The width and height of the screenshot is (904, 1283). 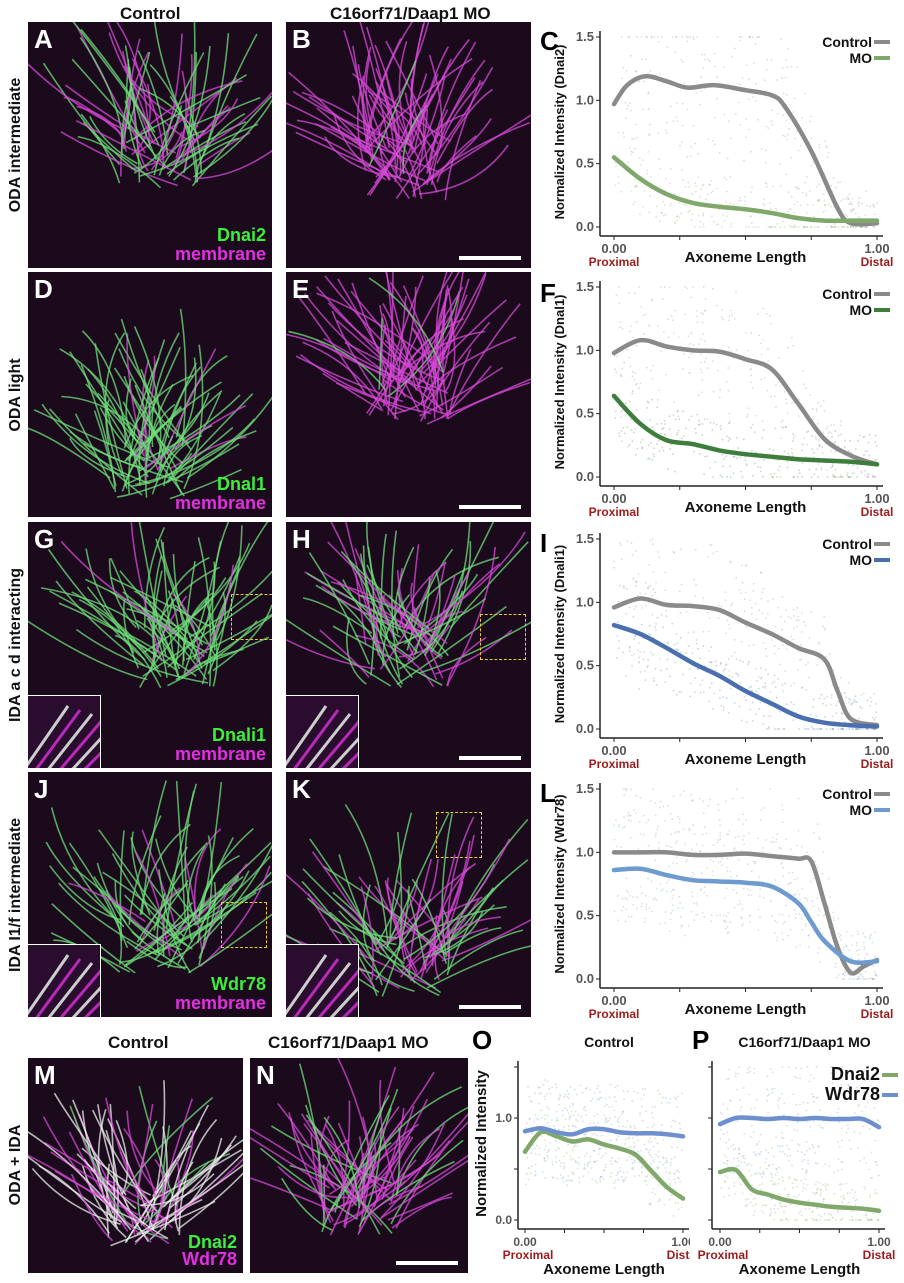 I want to click on micrograph-panel: D Dnal1 membrane, so click(x=150, y=394).